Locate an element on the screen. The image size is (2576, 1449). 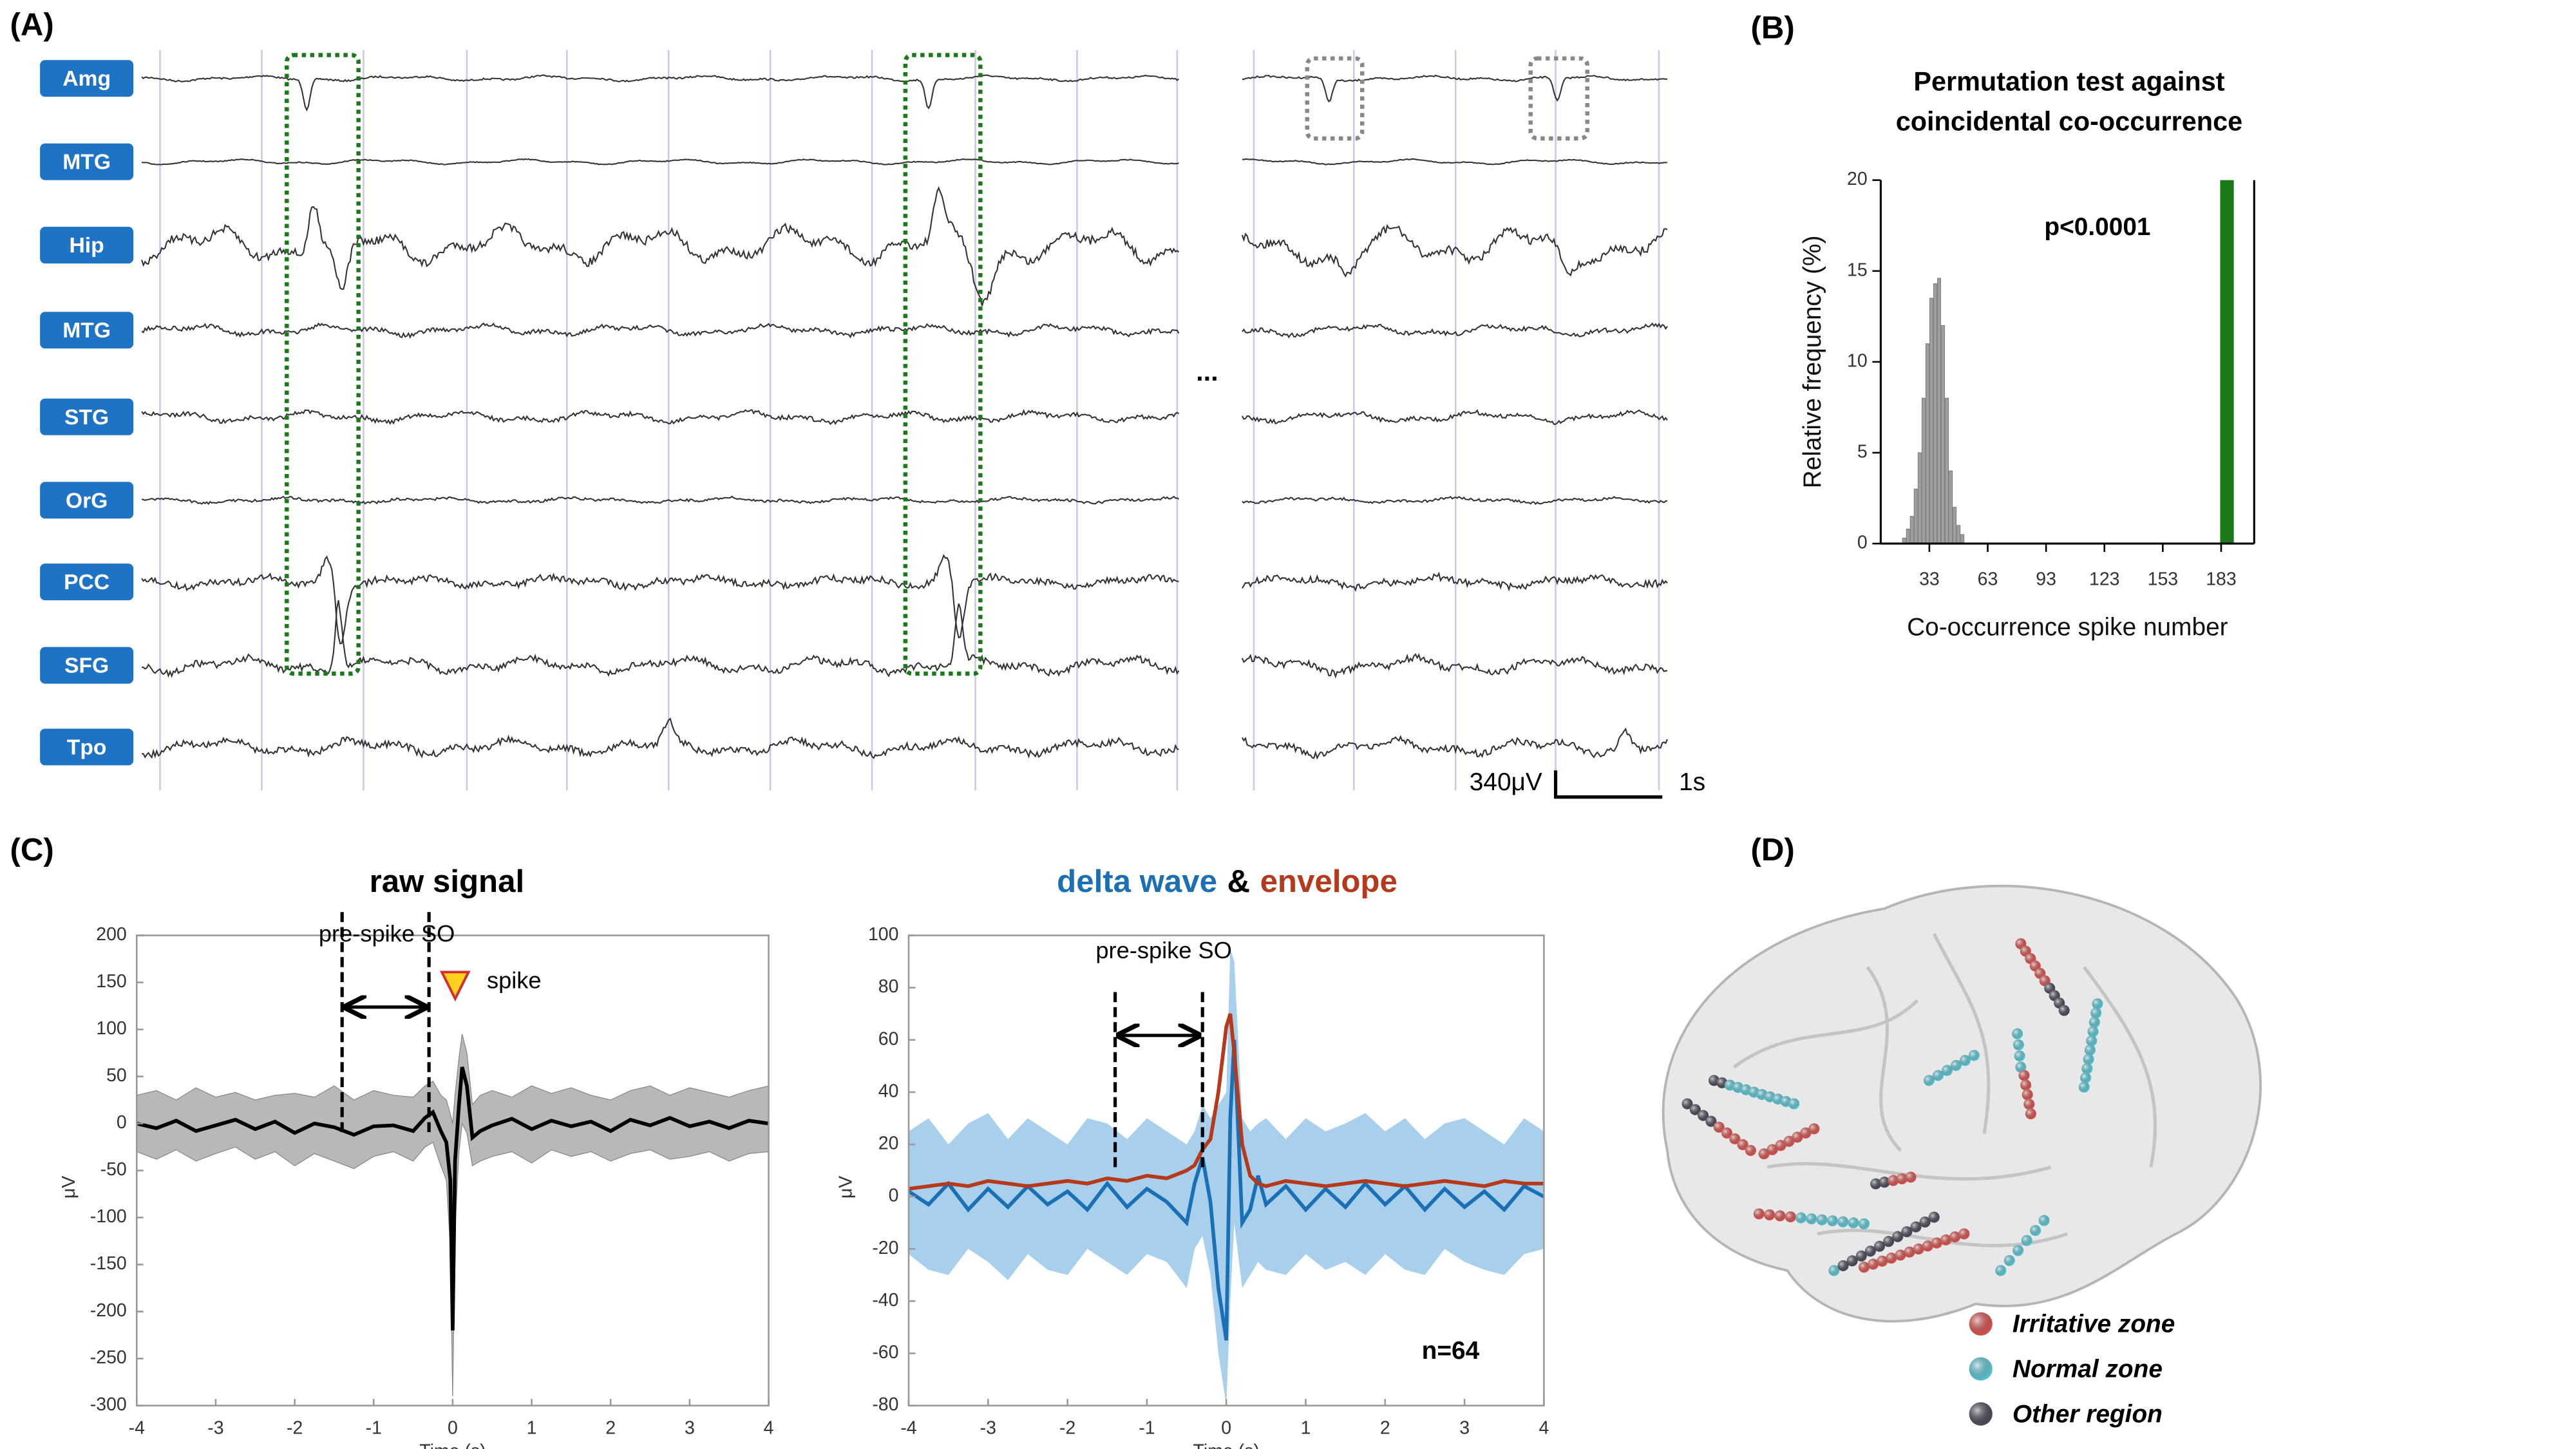
x-tick-label: -1 is located at coordinates (1147, 1428).